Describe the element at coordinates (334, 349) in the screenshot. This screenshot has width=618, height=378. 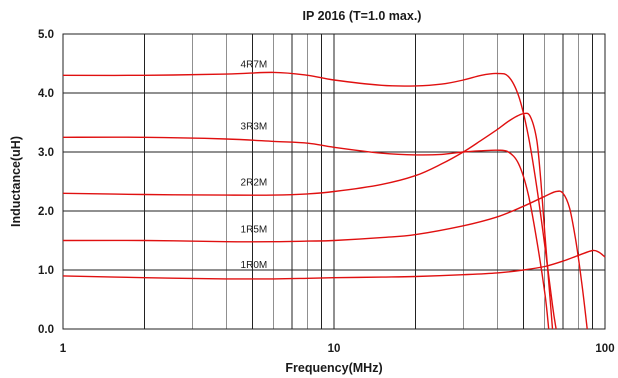
I see `x-tick-label: 10` at that location.